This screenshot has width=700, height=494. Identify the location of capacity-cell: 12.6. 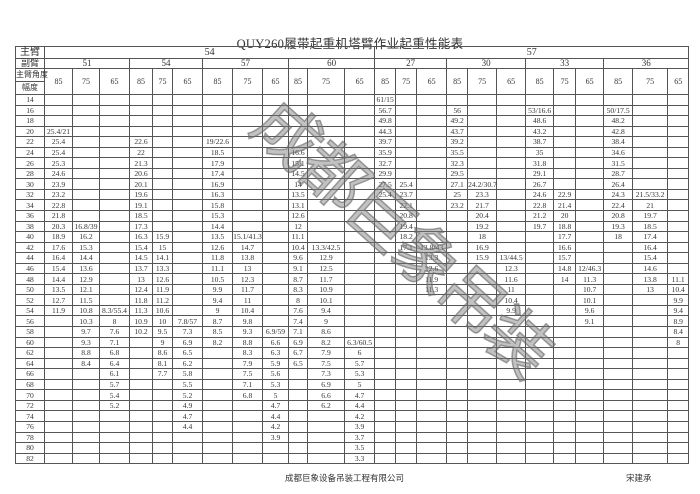
(217, 247).